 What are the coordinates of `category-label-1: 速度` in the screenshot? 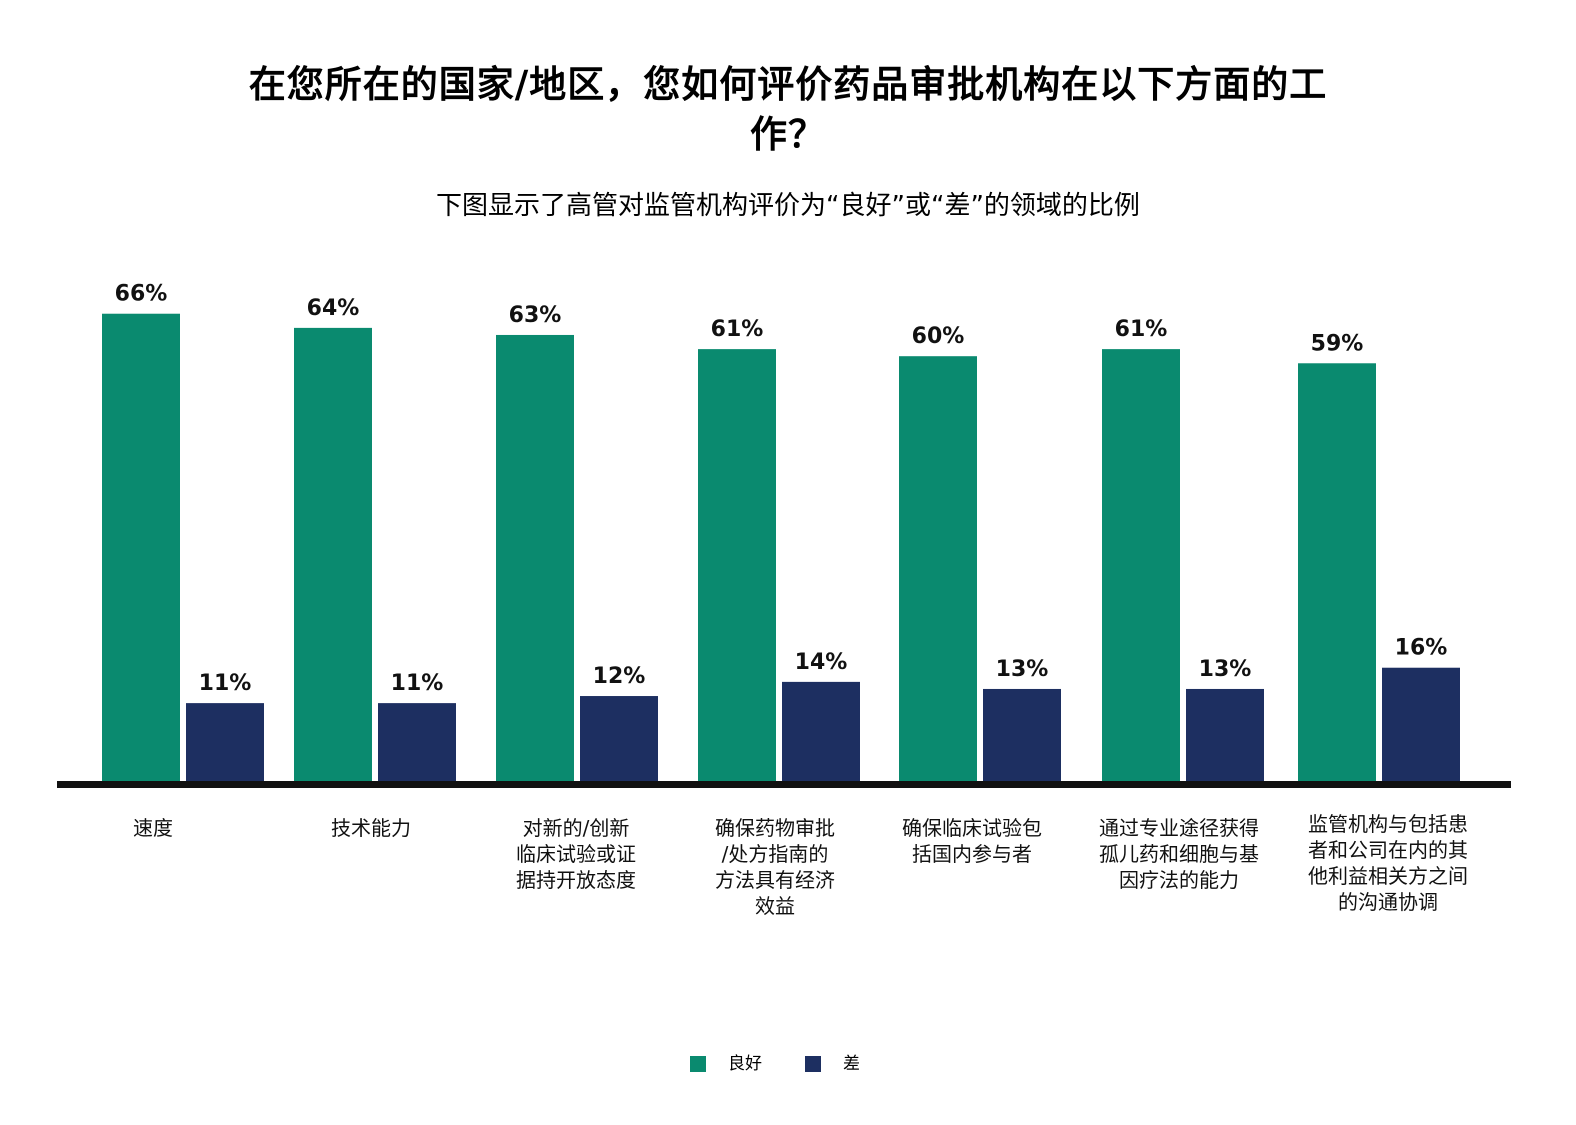 It's located at (153, 828).